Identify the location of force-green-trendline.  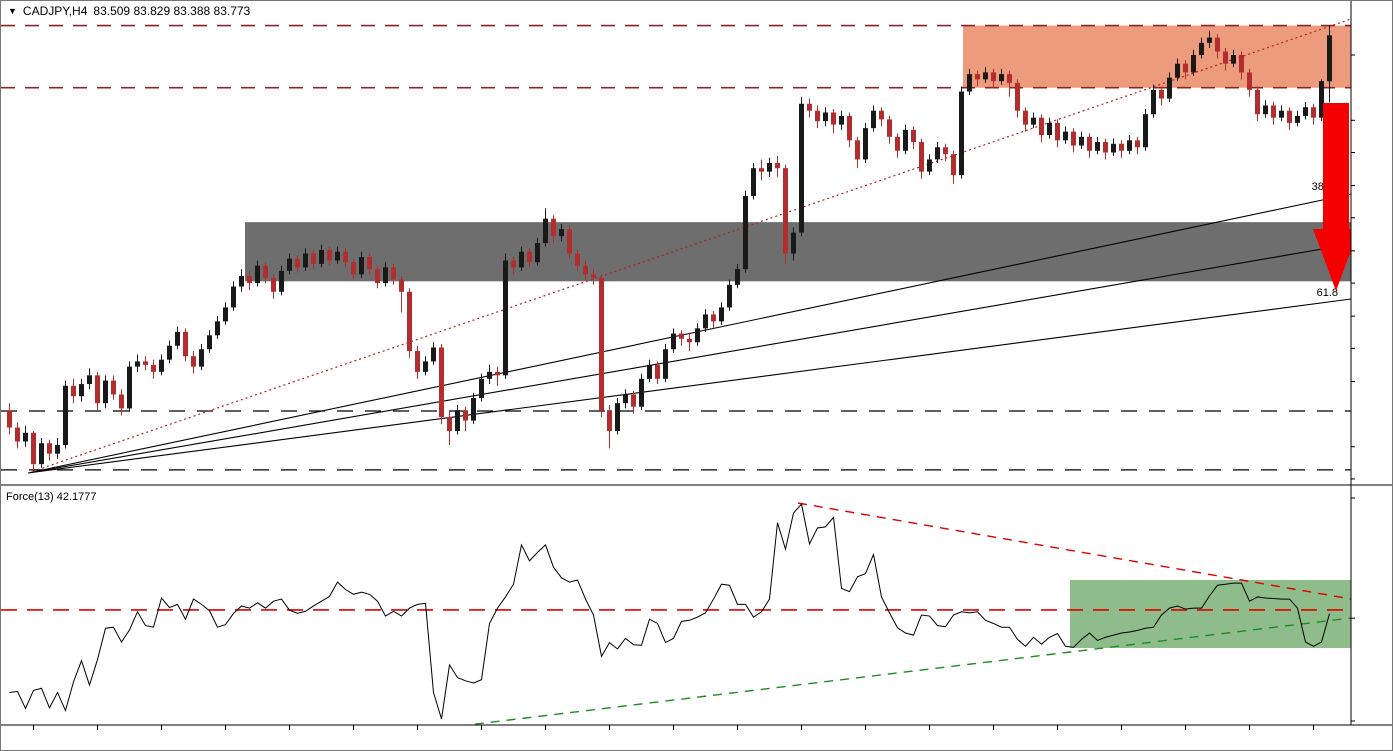
(897, 672).